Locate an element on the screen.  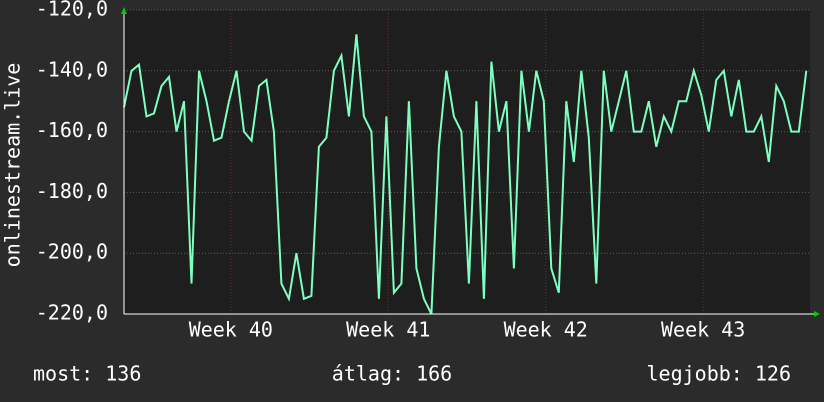
x-arrow is located at coordinates (817, 314).